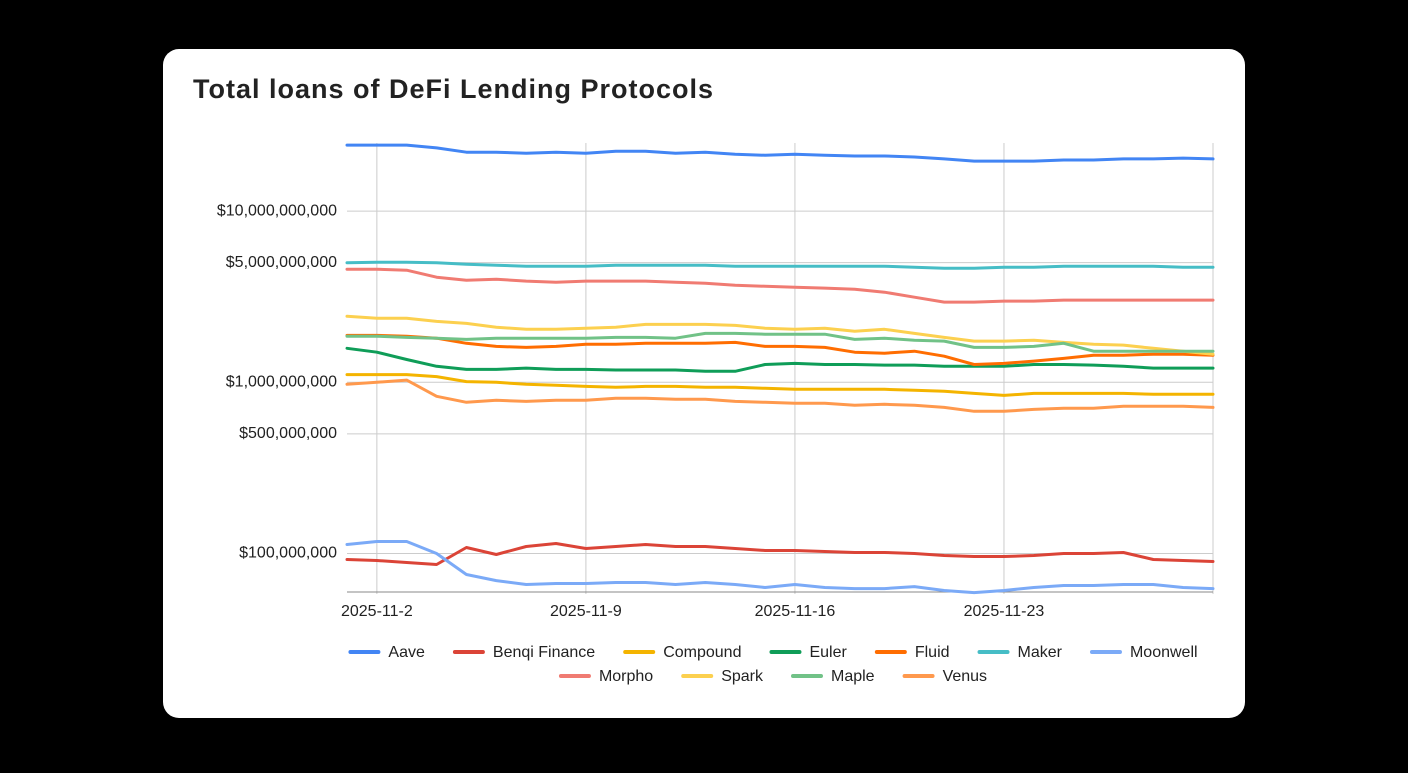  What do you see at coordinates (544, 652) in the screenshot?
I see `legend-label: Benqi Finance` at bounding box center [544, 652].